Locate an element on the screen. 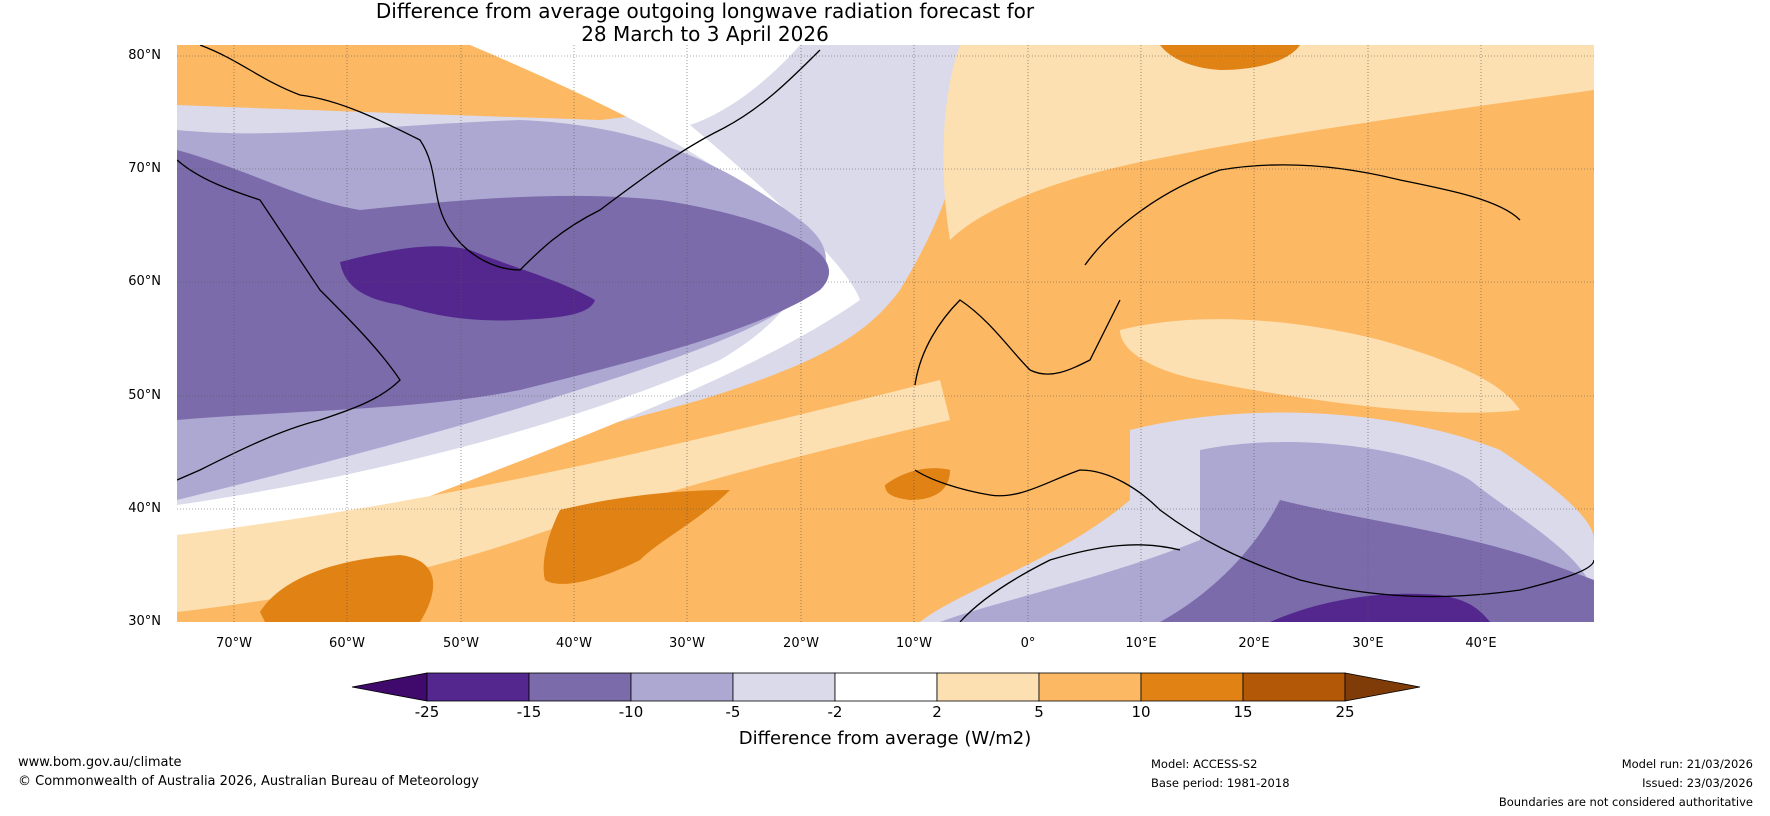  region-very-strong-negative is located at coordinates (467, 283).